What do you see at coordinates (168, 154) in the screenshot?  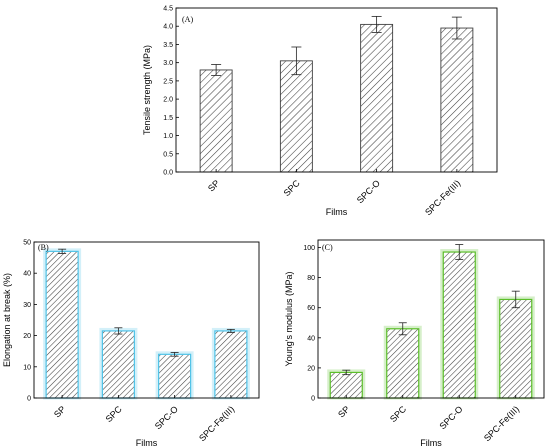 I see `y-tick-label: 0.5` at bounding box center [168, 154].